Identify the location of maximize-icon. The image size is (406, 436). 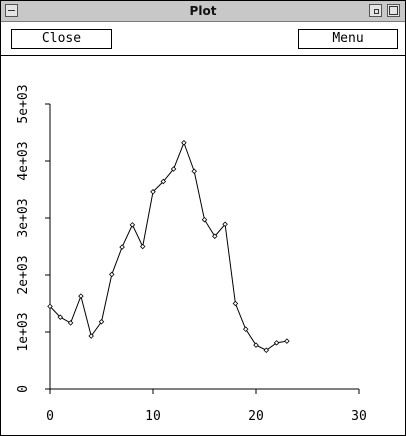
(393, 10).